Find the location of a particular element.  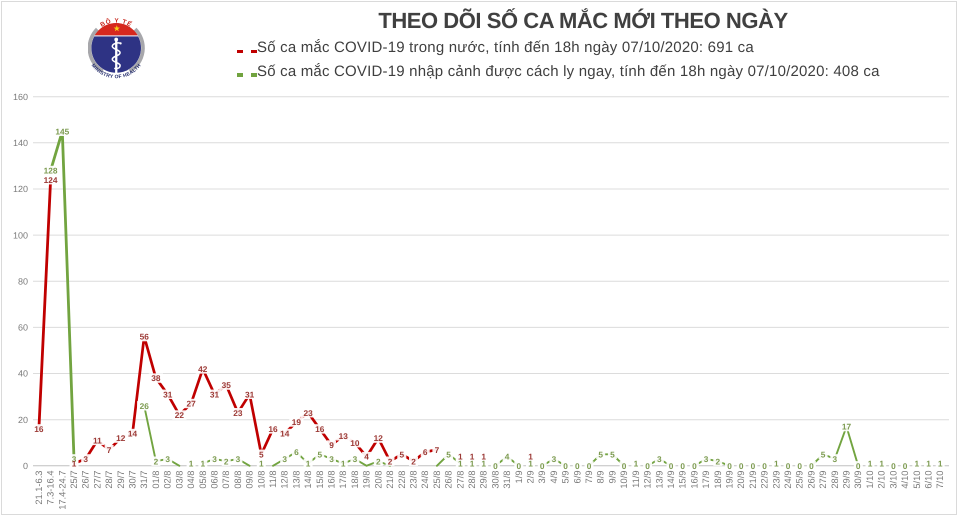

svg-text: 20/9 is located at coordinates (741, 480).